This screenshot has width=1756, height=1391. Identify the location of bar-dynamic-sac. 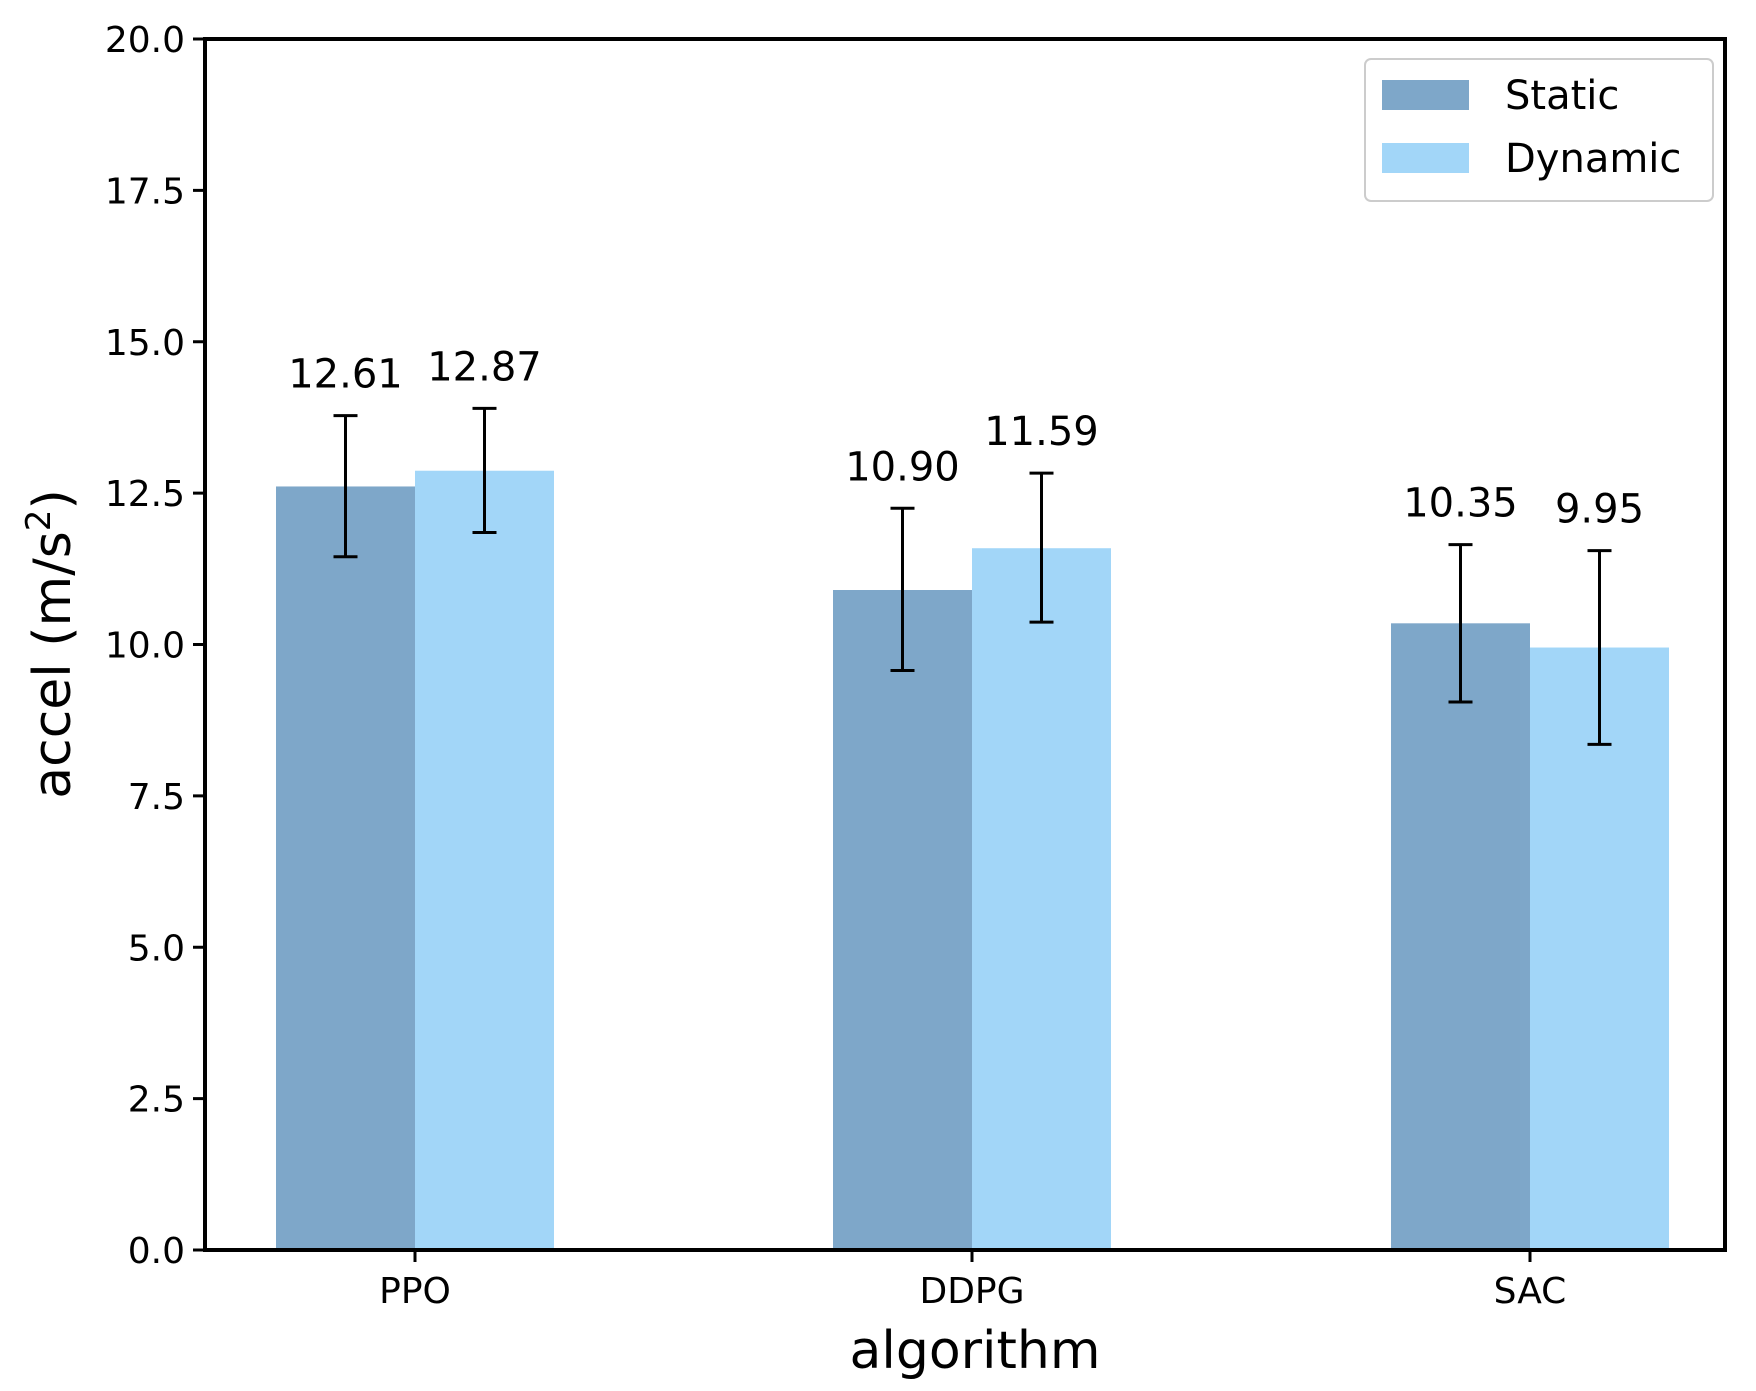
(1599, 948).